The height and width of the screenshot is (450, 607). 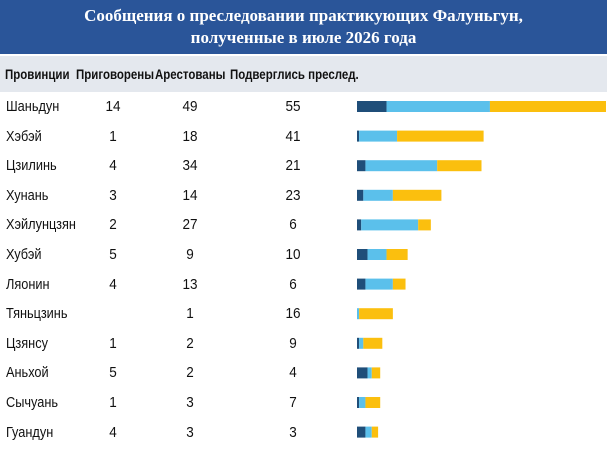 What do you see at coordinates (27, 343) in the screenshot?
I see `province-label: Цзянсу` at bounding box center [27, 343].